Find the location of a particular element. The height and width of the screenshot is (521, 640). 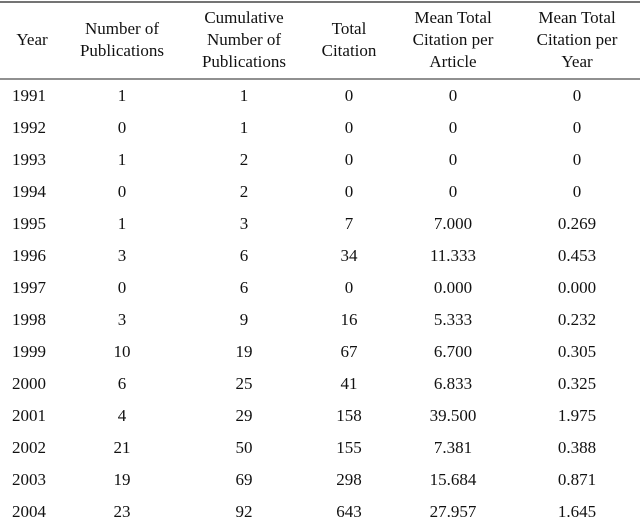

header-cell: Article is located at coordinates (452, 61).